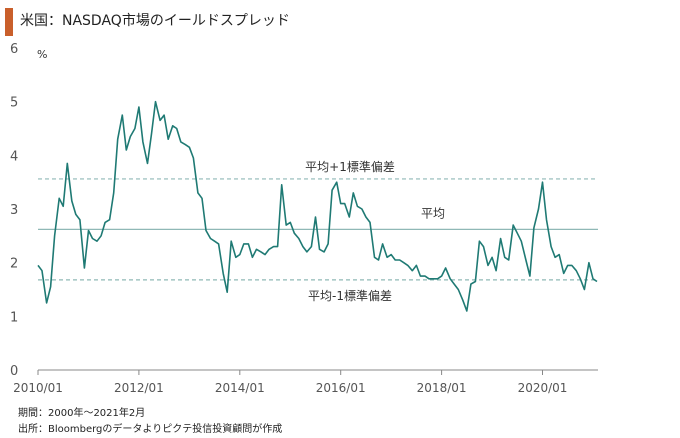 The image size is (680, 438). I want to click on reference-line-label: 平均, so click(433, 213).